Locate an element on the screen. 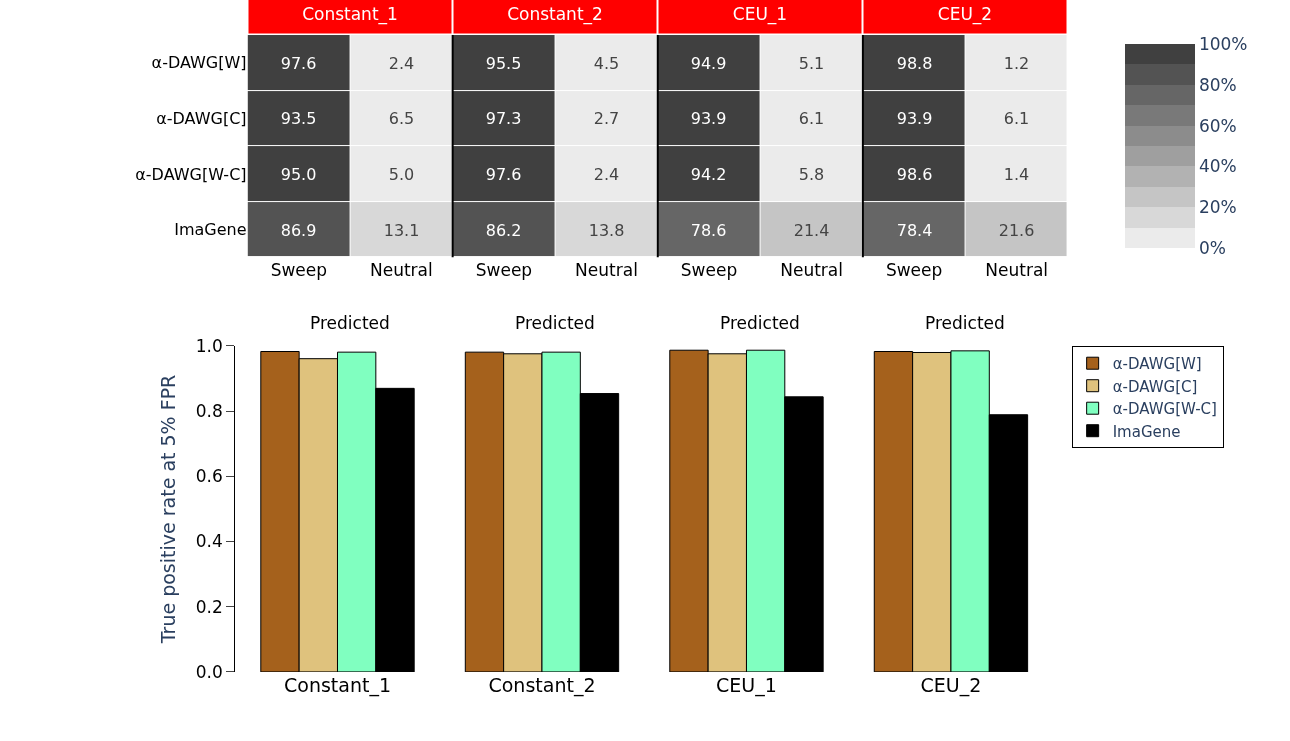 The height and width of the screenshot is (741, 1290). data-label: 5.8 is located at coordinates (811, 174).